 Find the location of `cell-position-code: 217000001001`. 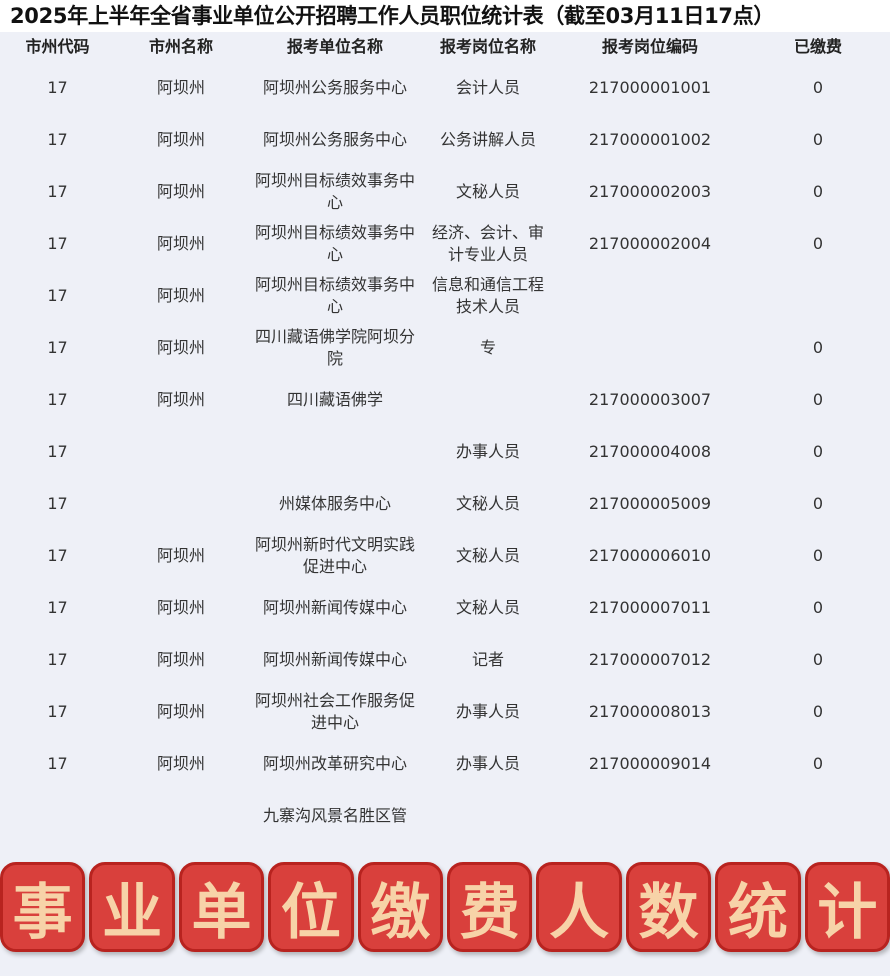

cell-position-code: 217000001001 is located at coordinates (650, 87).